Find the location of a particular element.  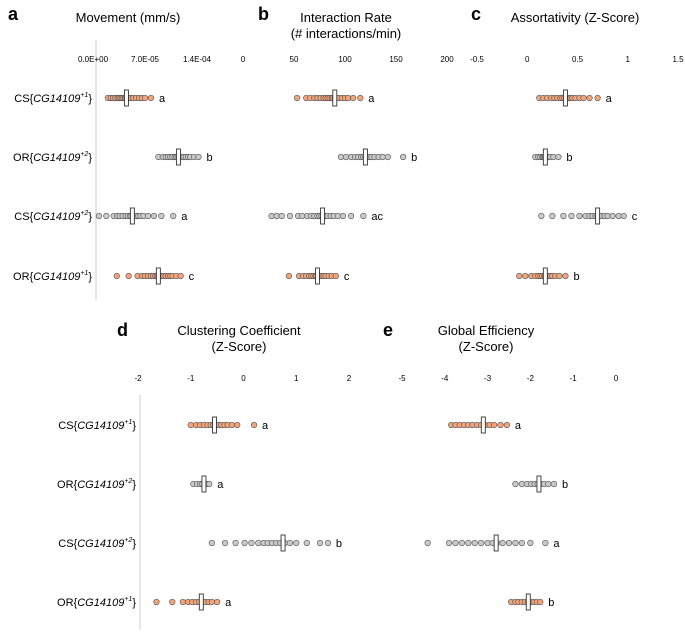

tick-label: 50 is located at coordinates (294, 59).